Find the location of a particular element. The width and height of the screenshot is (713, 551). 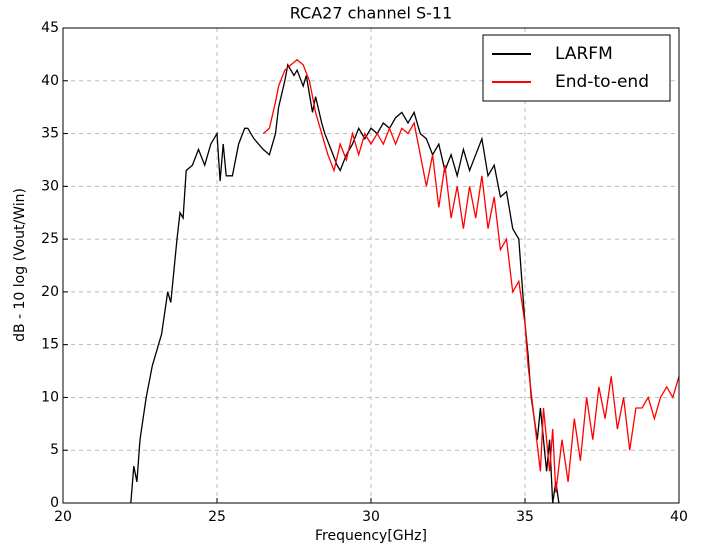

chart-title: RCA27 channel S-11 is located at coordinates (371, 13).